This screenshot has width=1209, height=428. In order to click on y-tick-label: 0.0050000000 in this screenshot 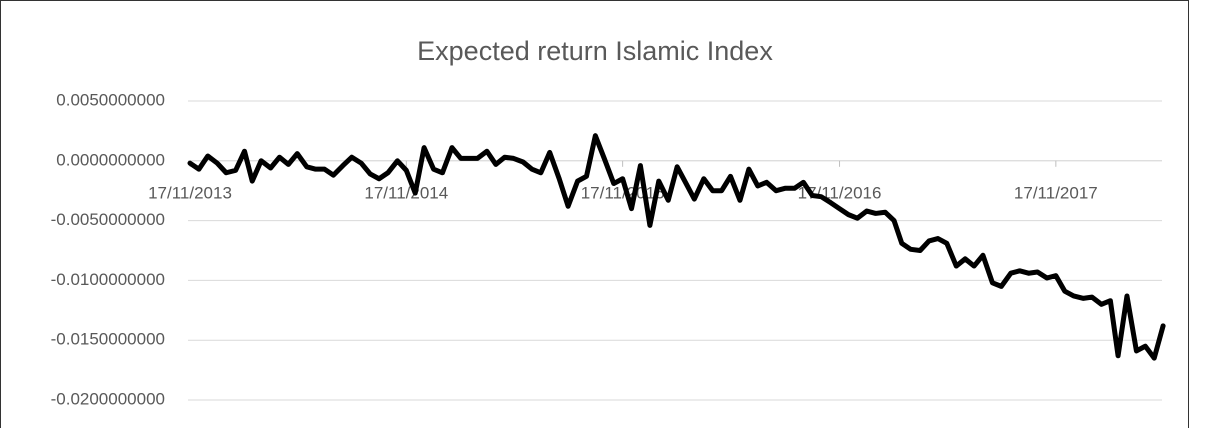, I will do `click(110, 99)`.